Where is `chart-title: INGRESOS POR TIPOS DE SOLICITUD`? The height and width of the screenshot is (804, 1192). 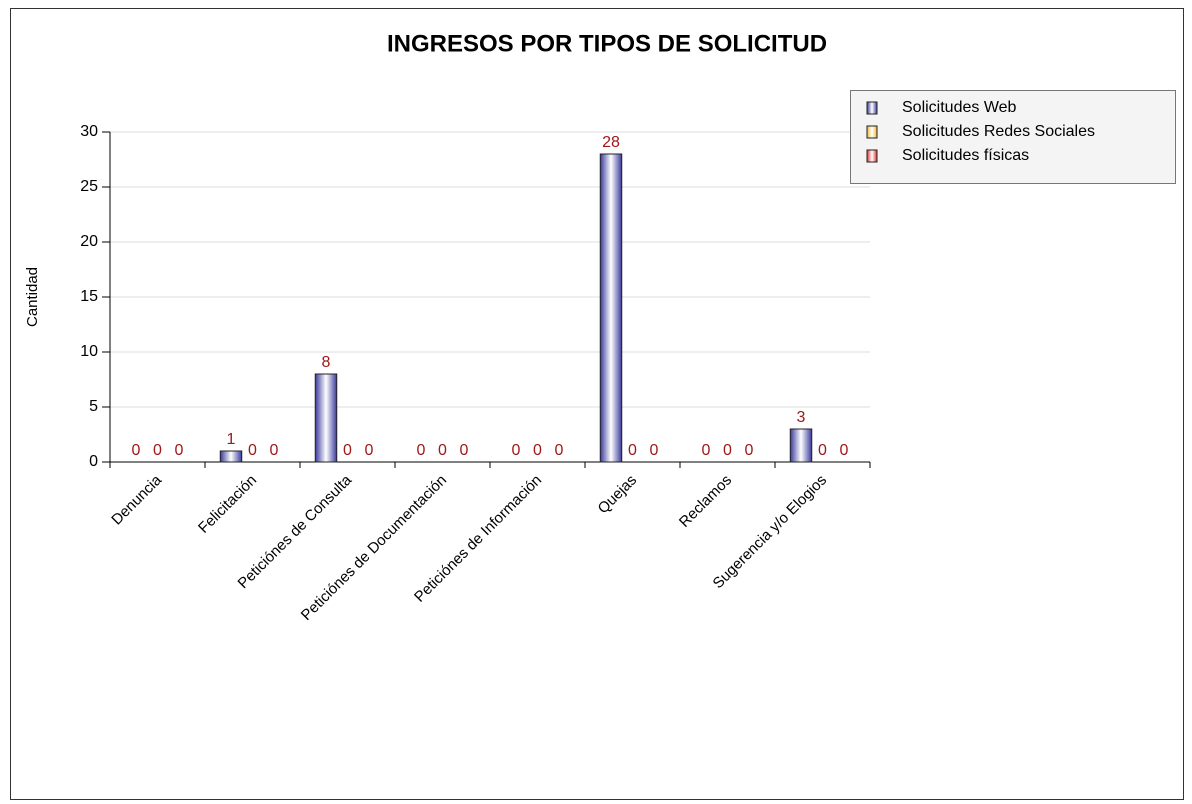
chart-title: INGRESOS POR TIPOS DE SOLICITUD is located at coordinates (607, 43).